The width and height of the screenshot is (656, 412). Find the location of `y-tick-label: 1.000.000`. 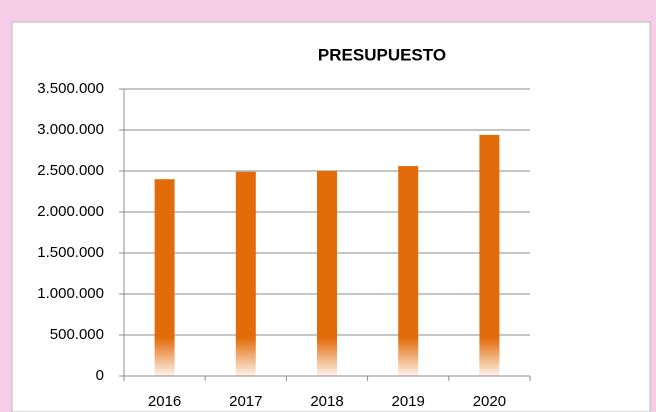

y-tick-label: 1.000.000 is located at coordinates (70, 293).